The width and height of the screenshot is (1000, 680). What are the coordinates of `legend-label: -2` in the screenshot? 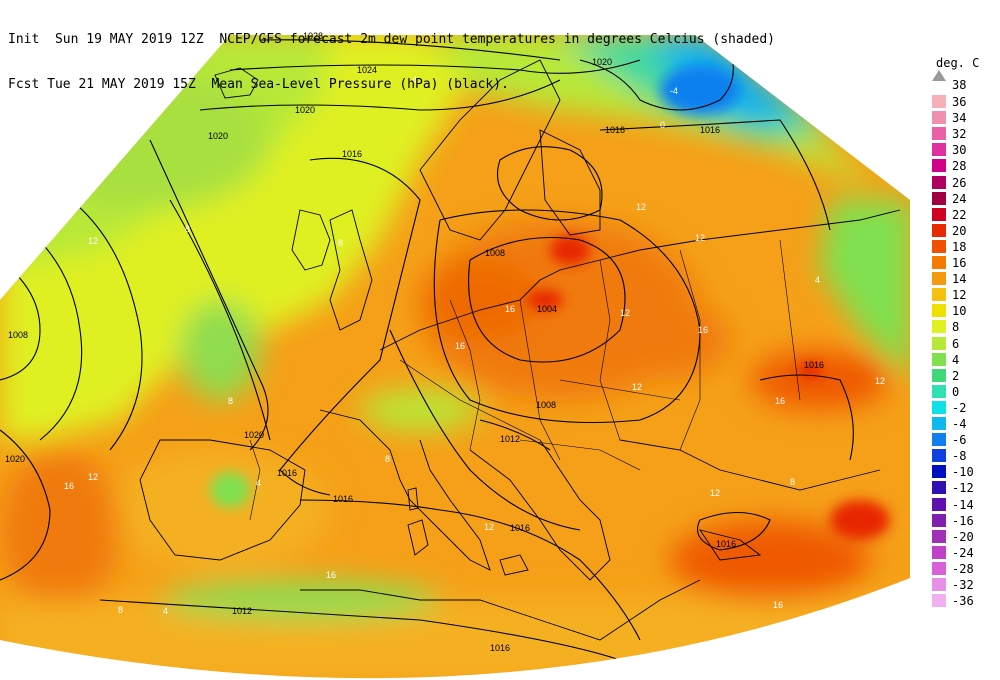 It's located at (959, 407).